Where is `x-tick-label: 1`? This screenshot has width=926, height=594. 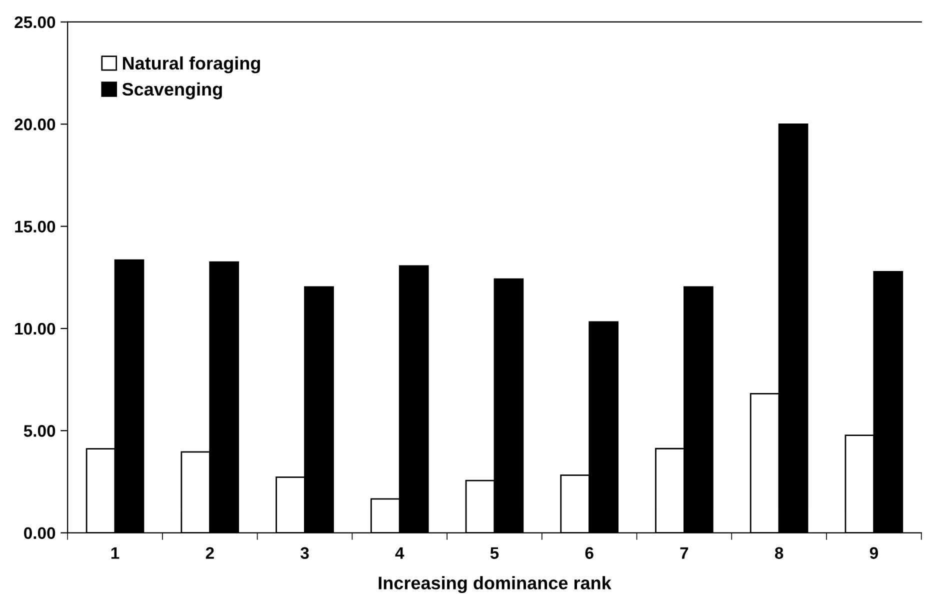
x-tick-label: 1 is located at coordinates (115, 553).